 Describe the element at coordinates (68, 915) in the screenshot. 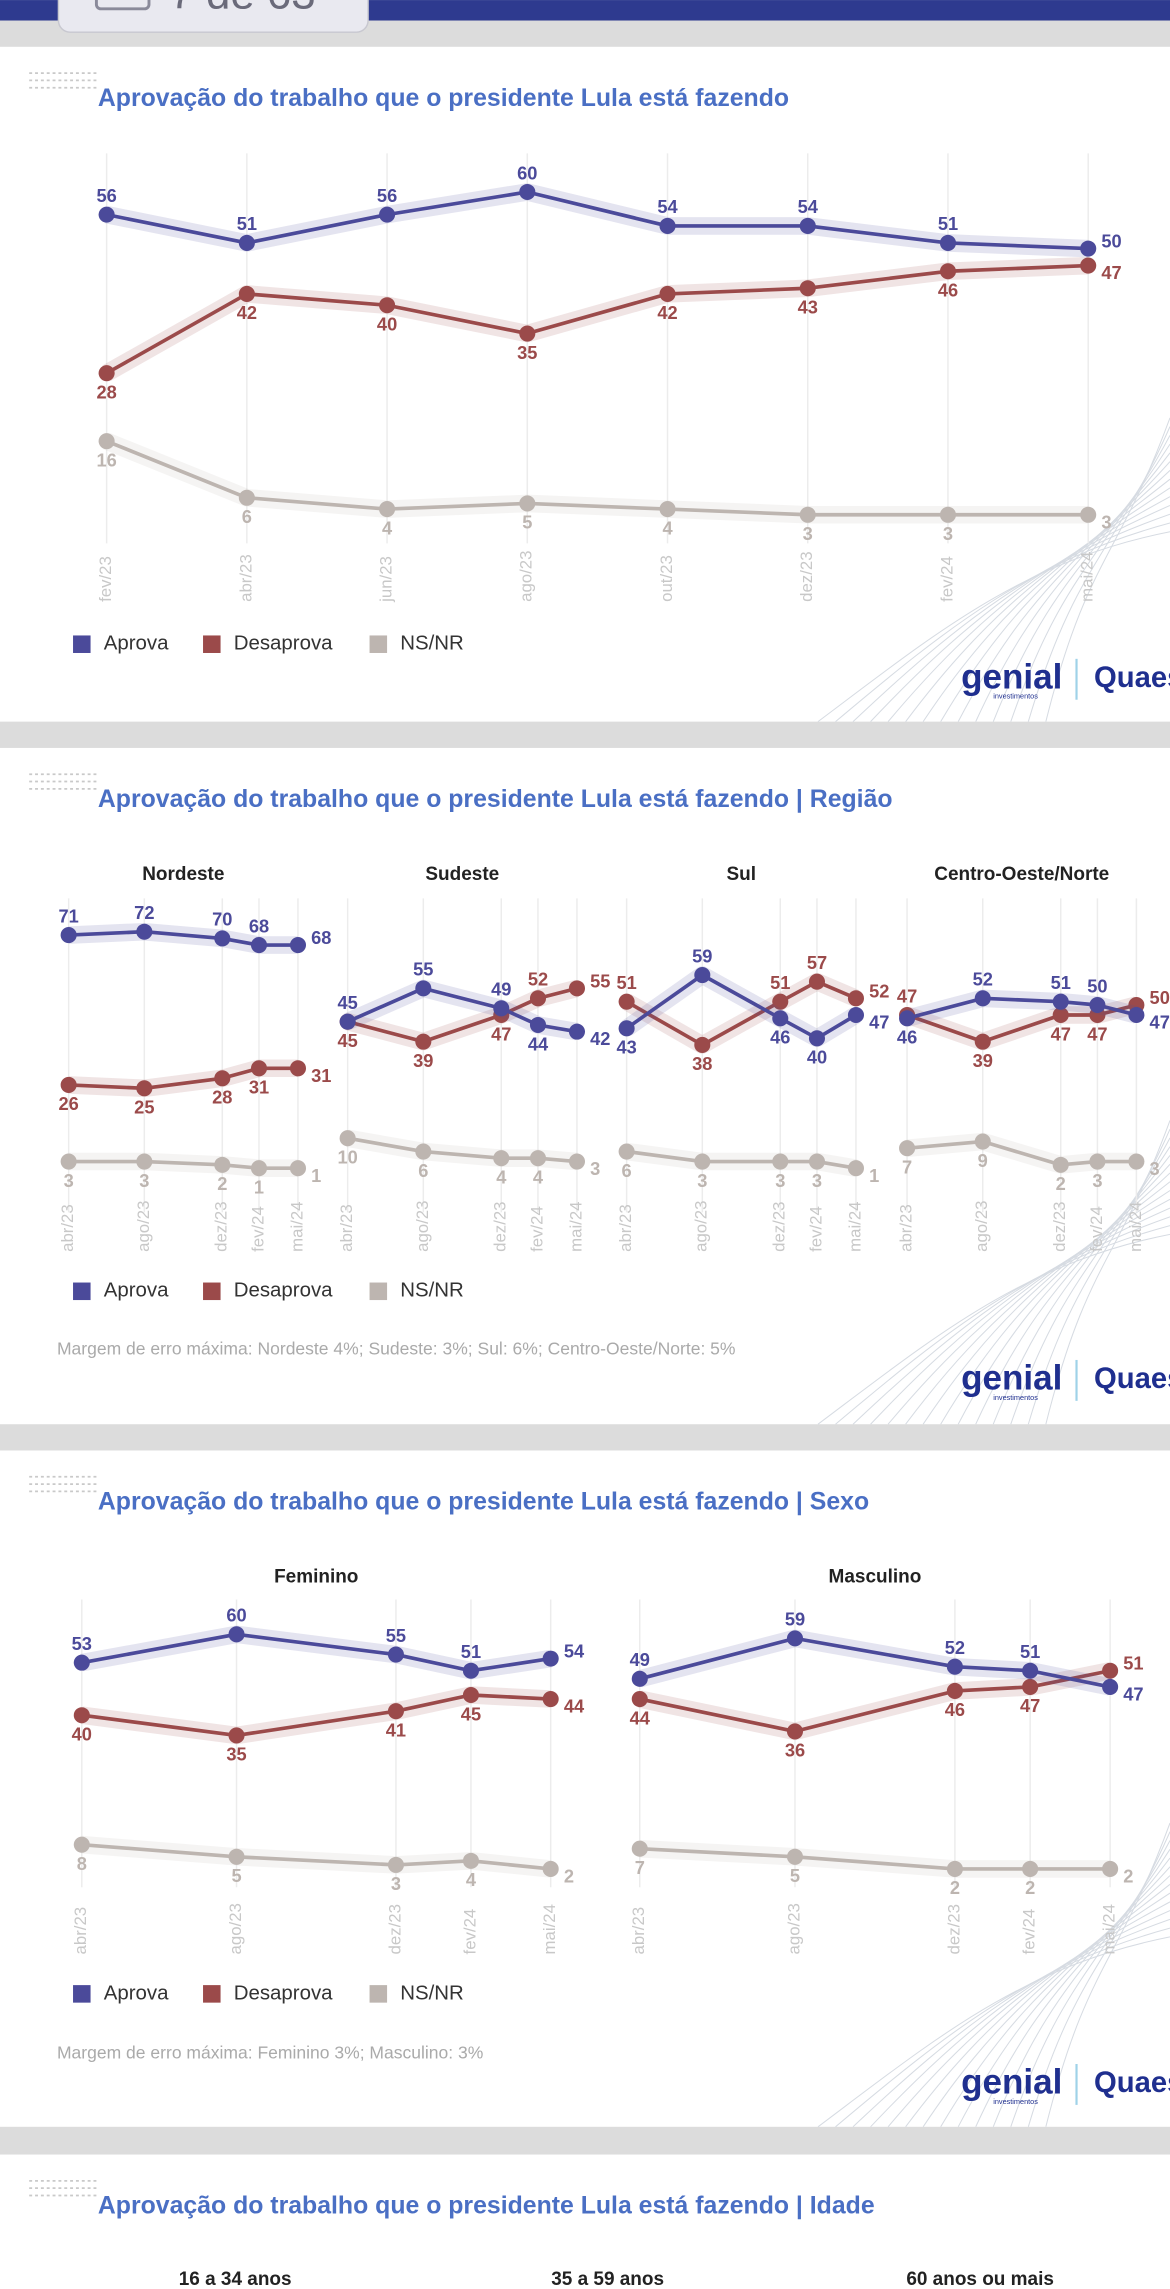

I see `value-label: 71` at that location.